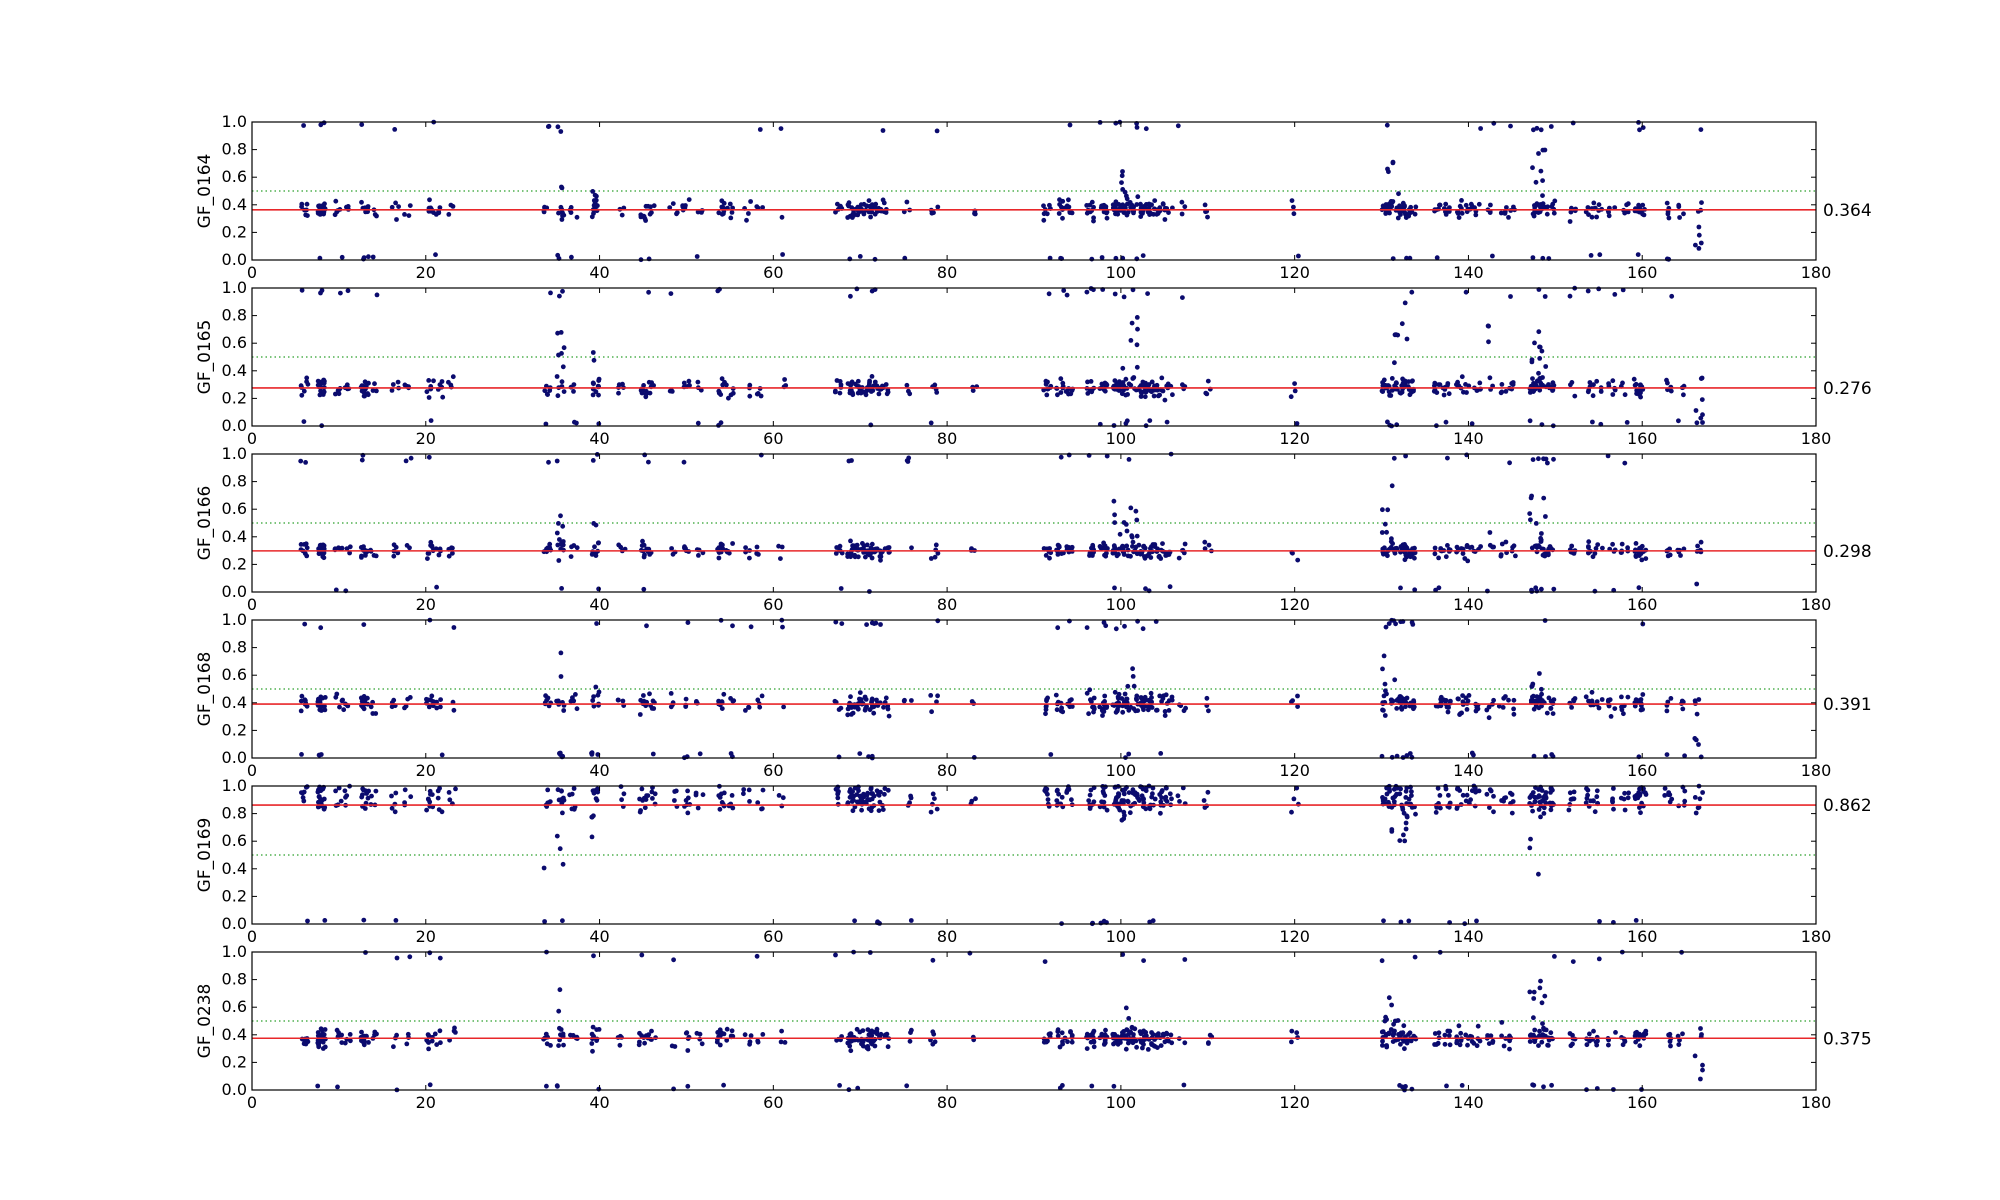 Image resolution: width=2000 pixels, height=1200 pixels. I want to click on x-tick-label: 140, so click(1468, 272).